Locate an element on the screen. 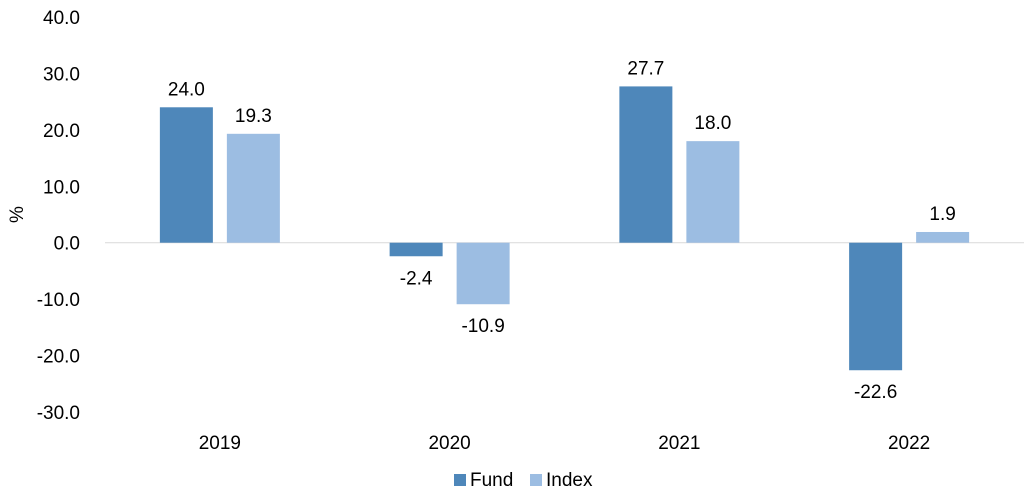  x-tick-label: 2020 is located at coordinates (449, 443).